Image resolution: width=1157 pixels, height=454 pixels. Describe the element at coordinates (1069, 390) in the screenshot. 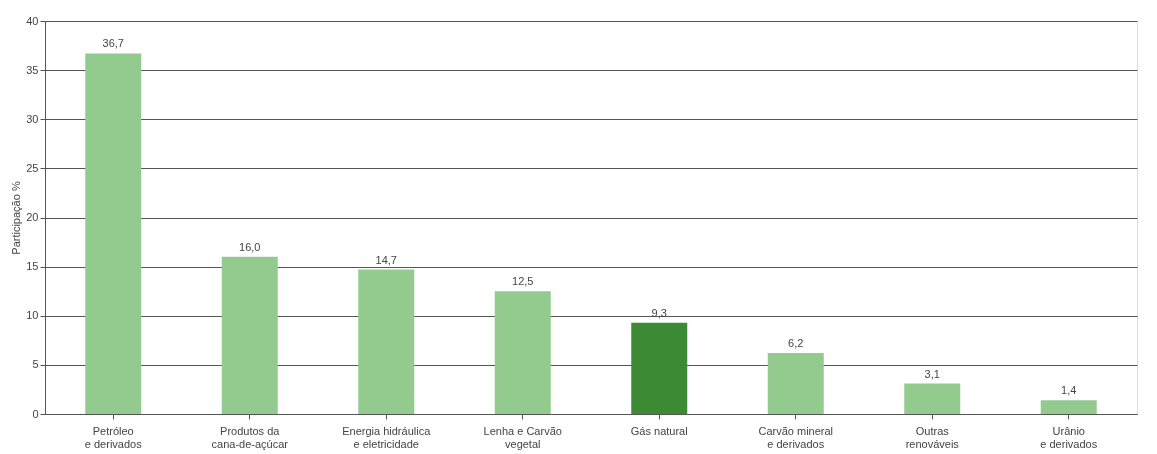

I see `data-label: 1,4` at that location.